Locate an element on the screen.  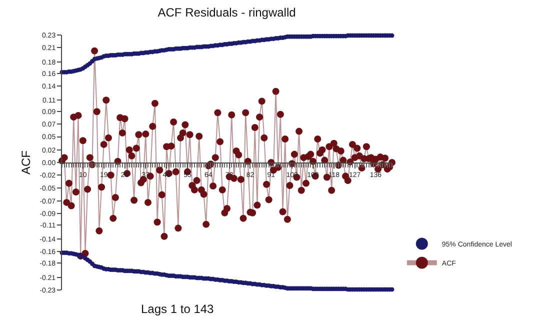
y-axis-title: ACF is located at coordinates (25, 162).